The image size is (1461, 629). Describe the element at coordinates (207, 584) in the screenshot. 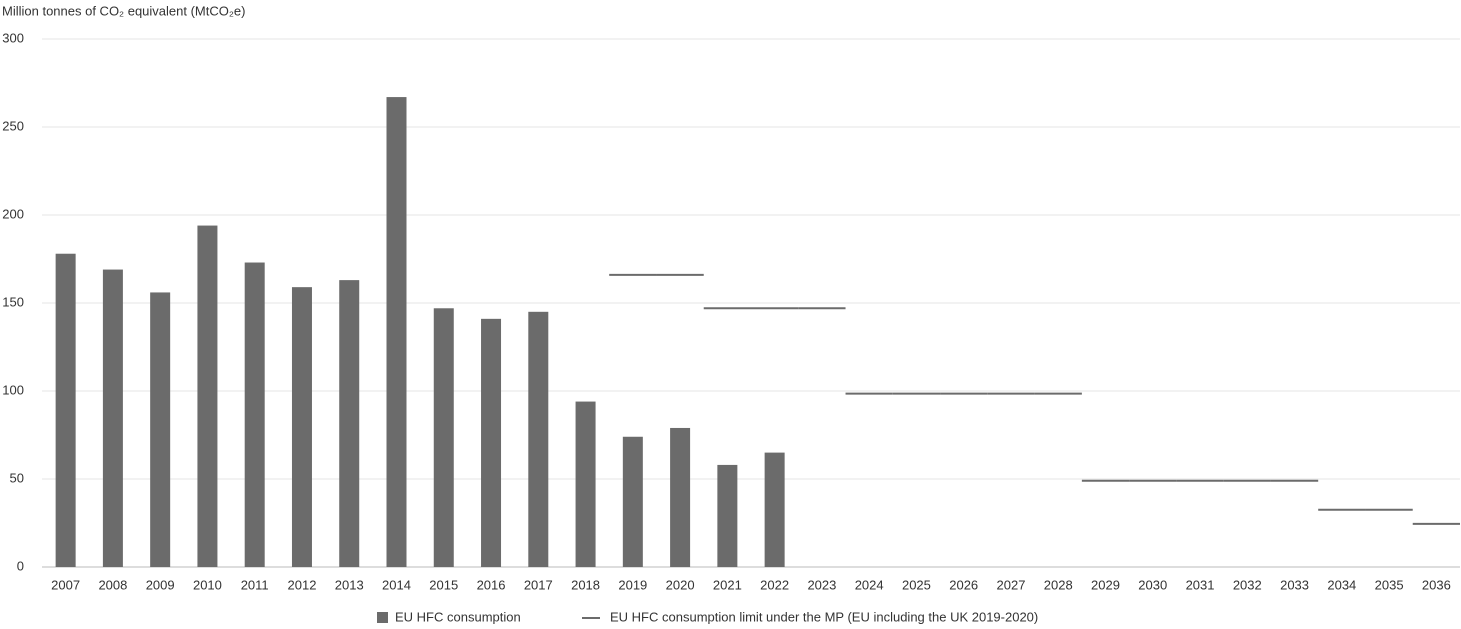

I see `x-tick-label: 2010` at that location.